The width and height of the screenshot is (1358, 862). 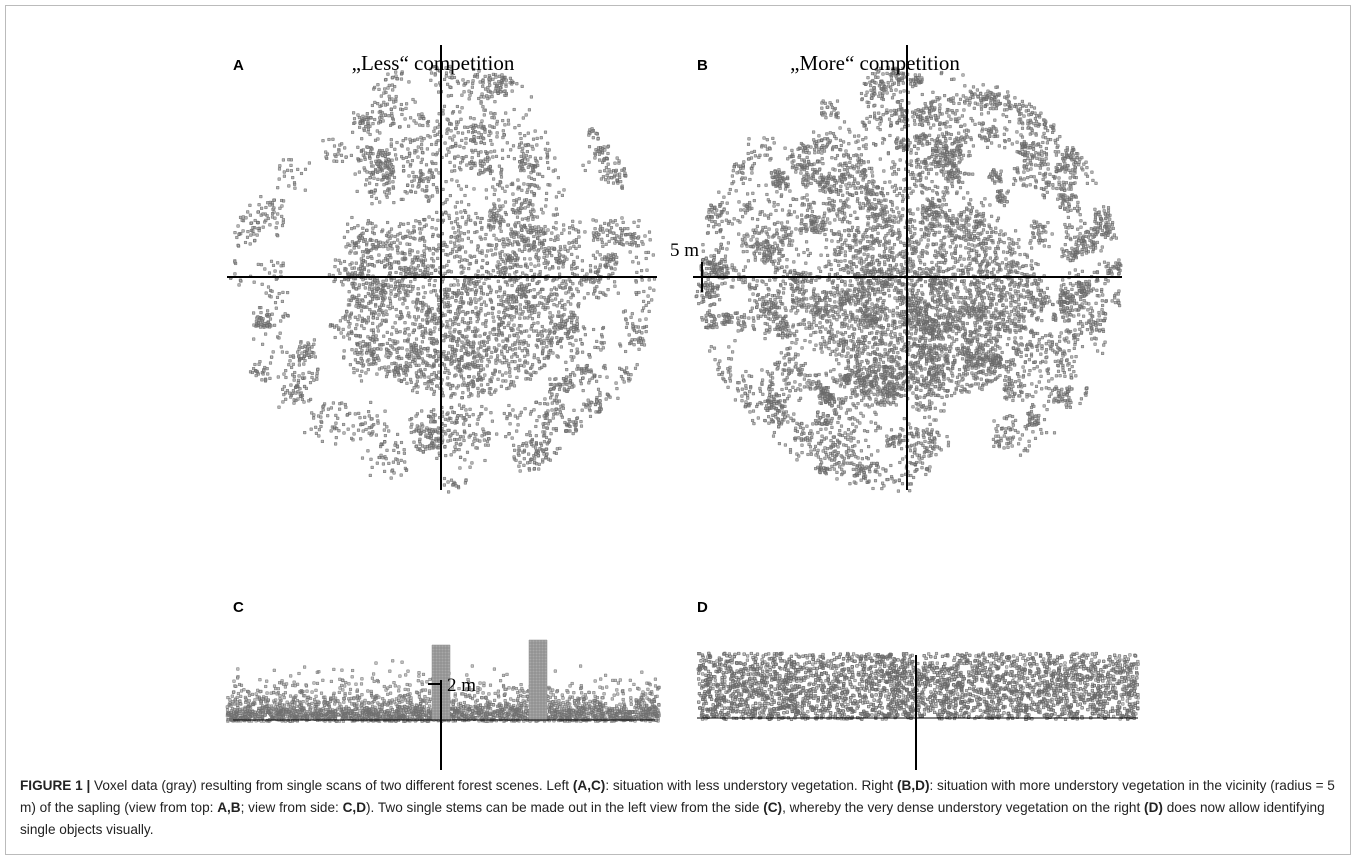 I want to click on caption-label: FIGURE 1 |, so click(x=55, y=785).